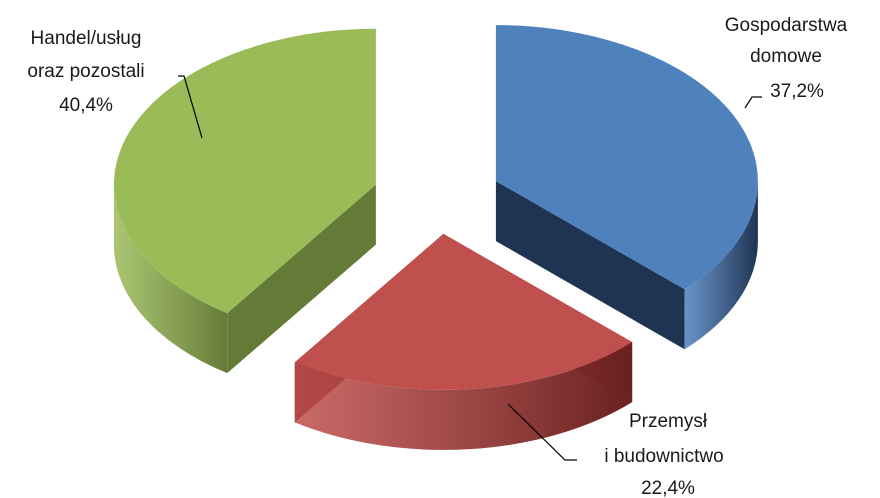 The height and width of the screenshot is (498, 880). What do you see at coordinates (786, 25) in the screenshot?
I see `slice-label-households-line1: Gospodarstwa` at bounding box center [786, 25].